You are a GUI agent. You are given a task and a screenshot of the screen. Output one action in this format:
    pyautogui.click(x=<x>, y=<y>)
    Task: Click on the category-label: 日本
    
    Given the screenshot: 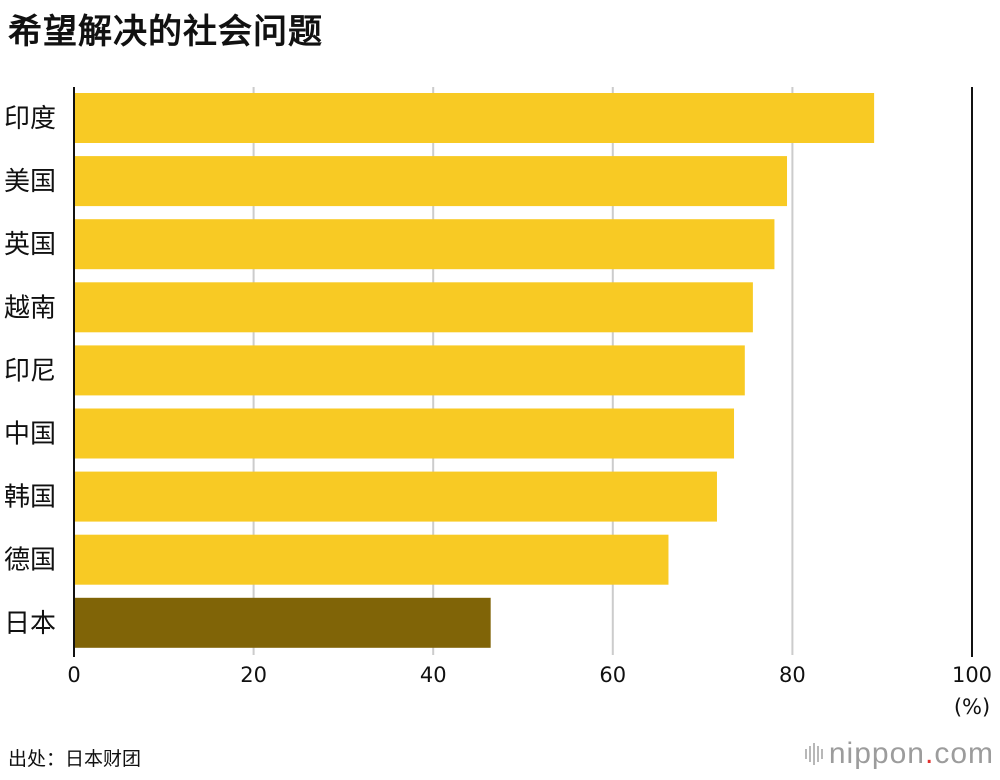 What is the action you would take?
    pyautogui.click(x=30, y=624)
    